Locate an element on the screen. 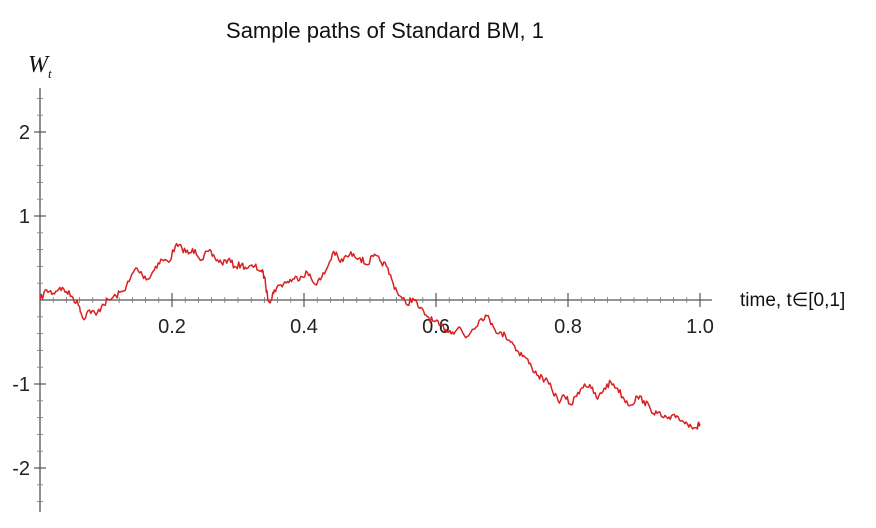 Image resolution: width=876 pixels, height=528 pixels. x-tick-label: 0.4 is located at coordinates (304, 327).